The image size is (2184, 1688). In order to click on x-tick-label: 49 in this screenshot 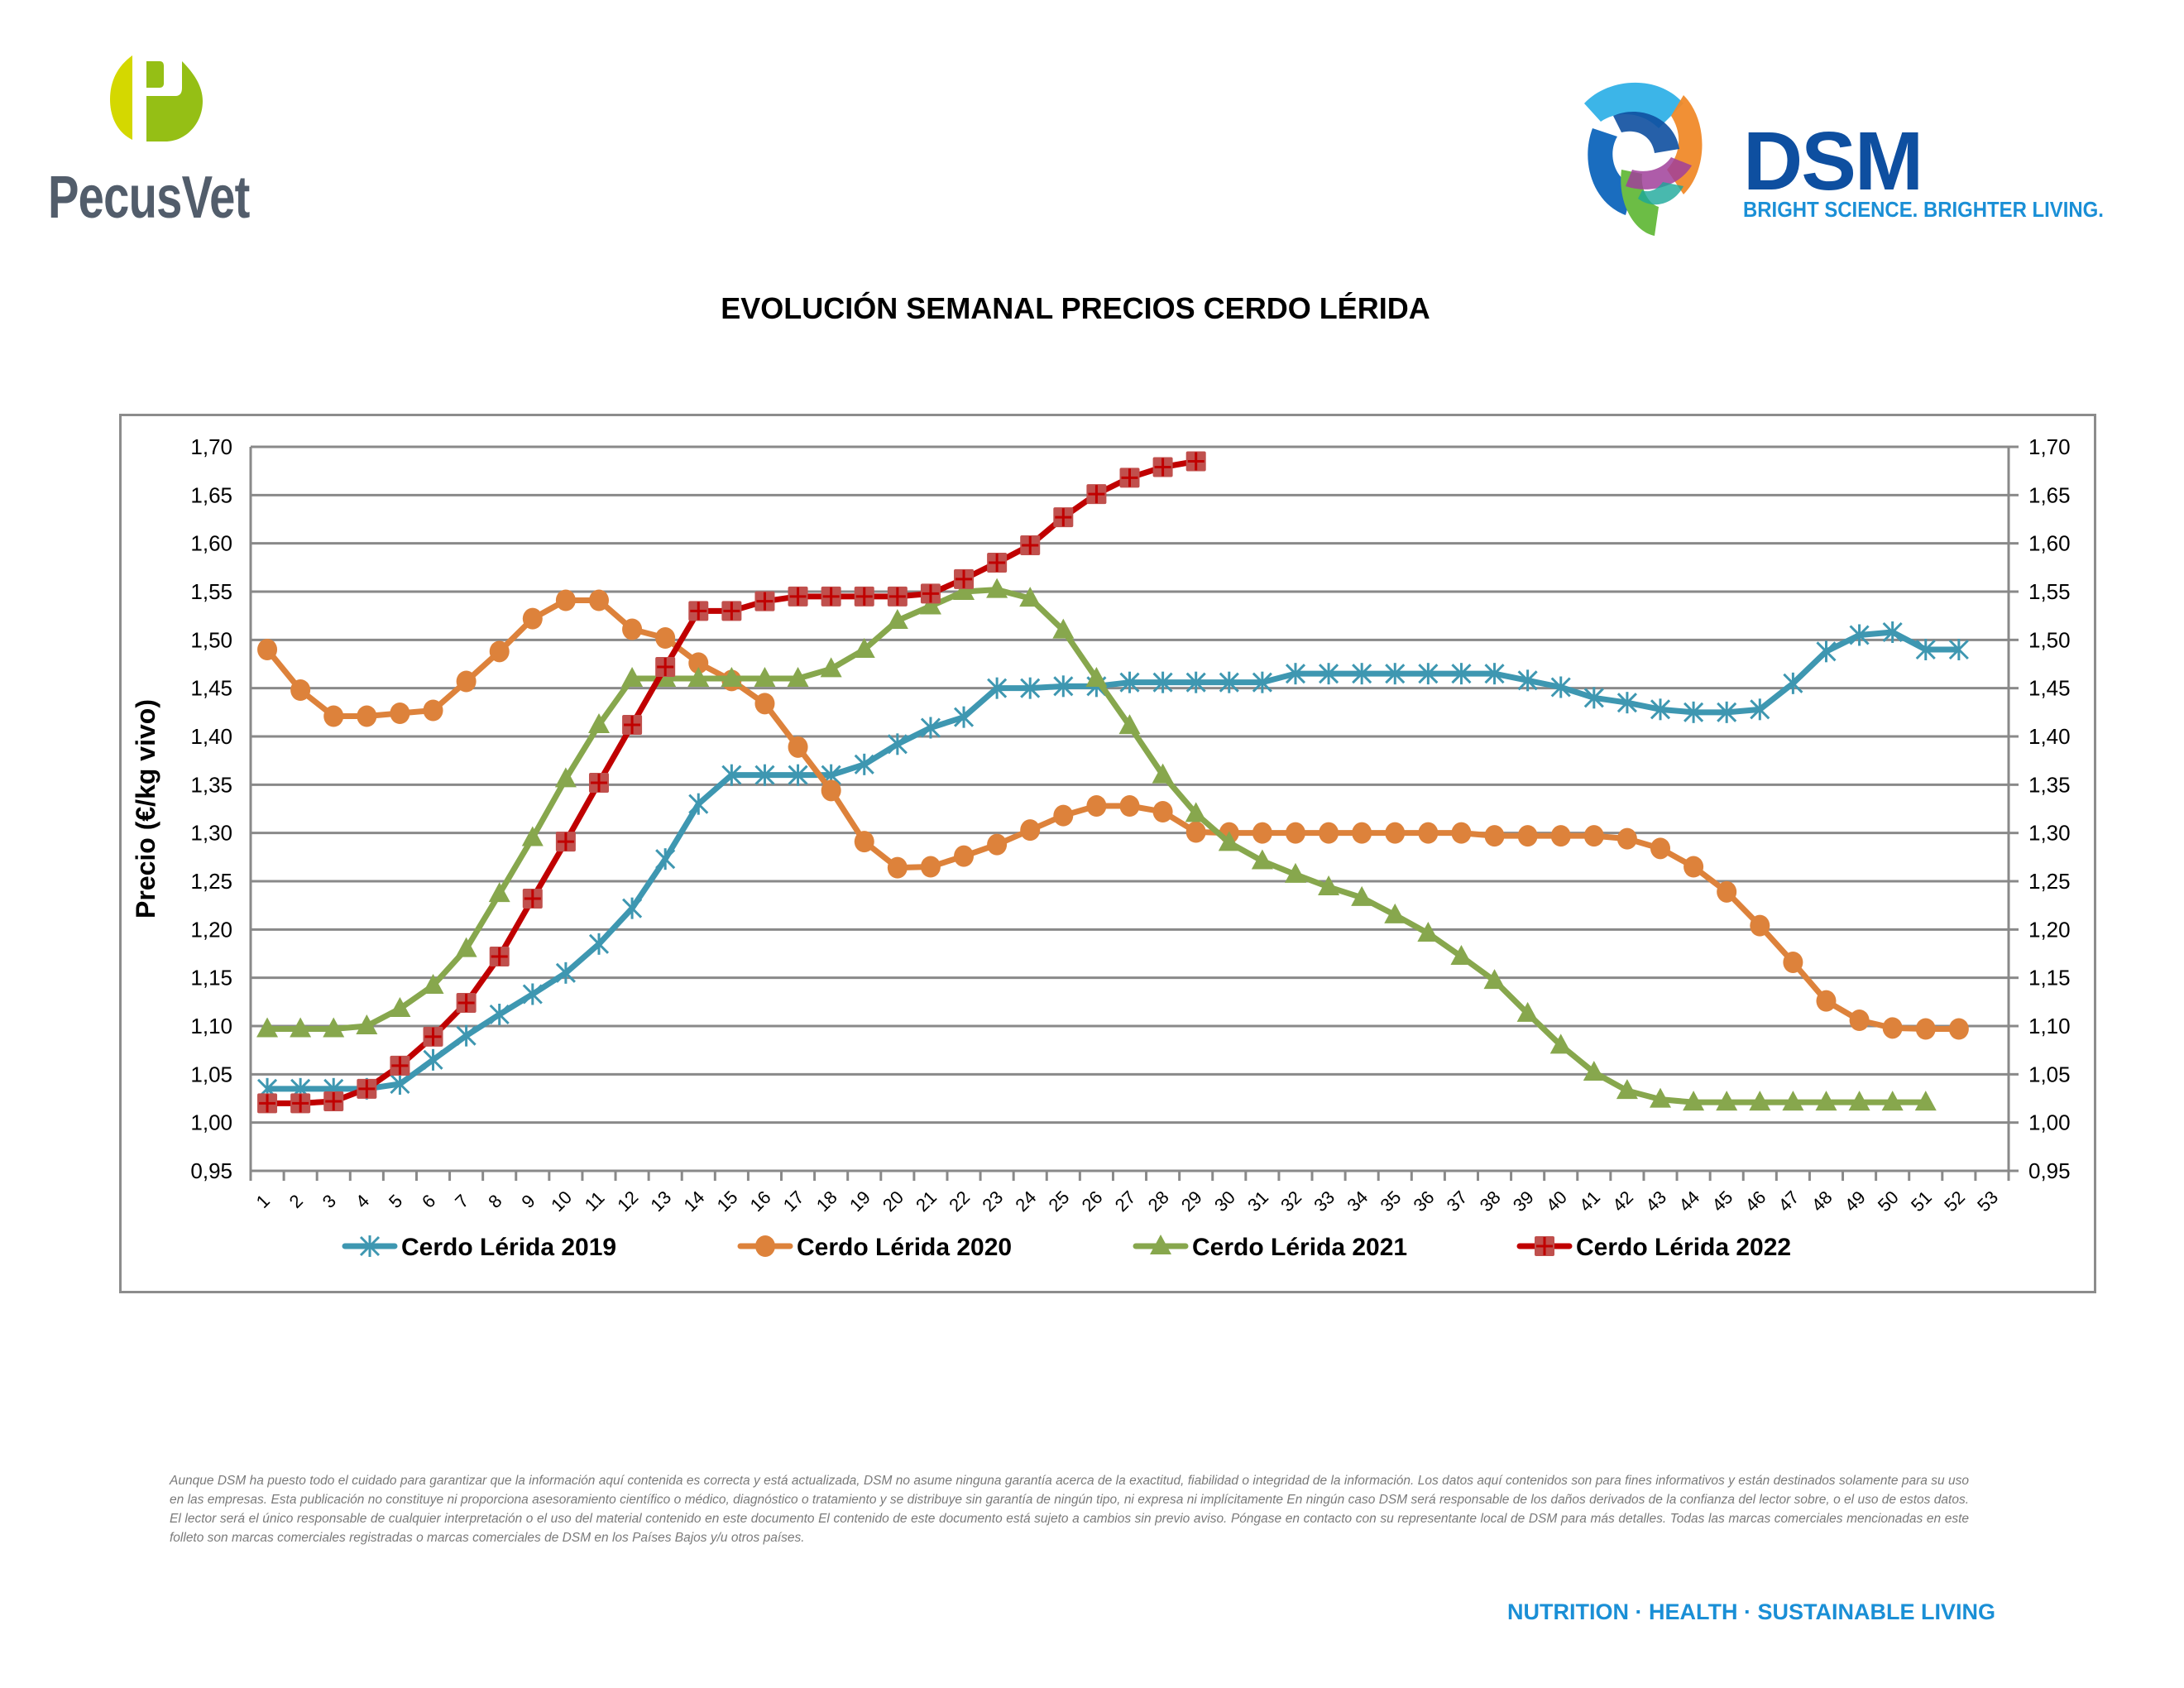, I will do `click(1855, 1201)`.